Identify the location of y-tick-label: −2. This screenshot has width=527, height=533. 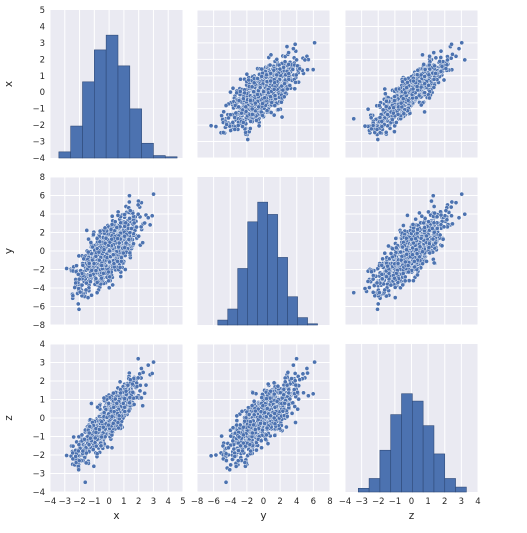
(38, 126).